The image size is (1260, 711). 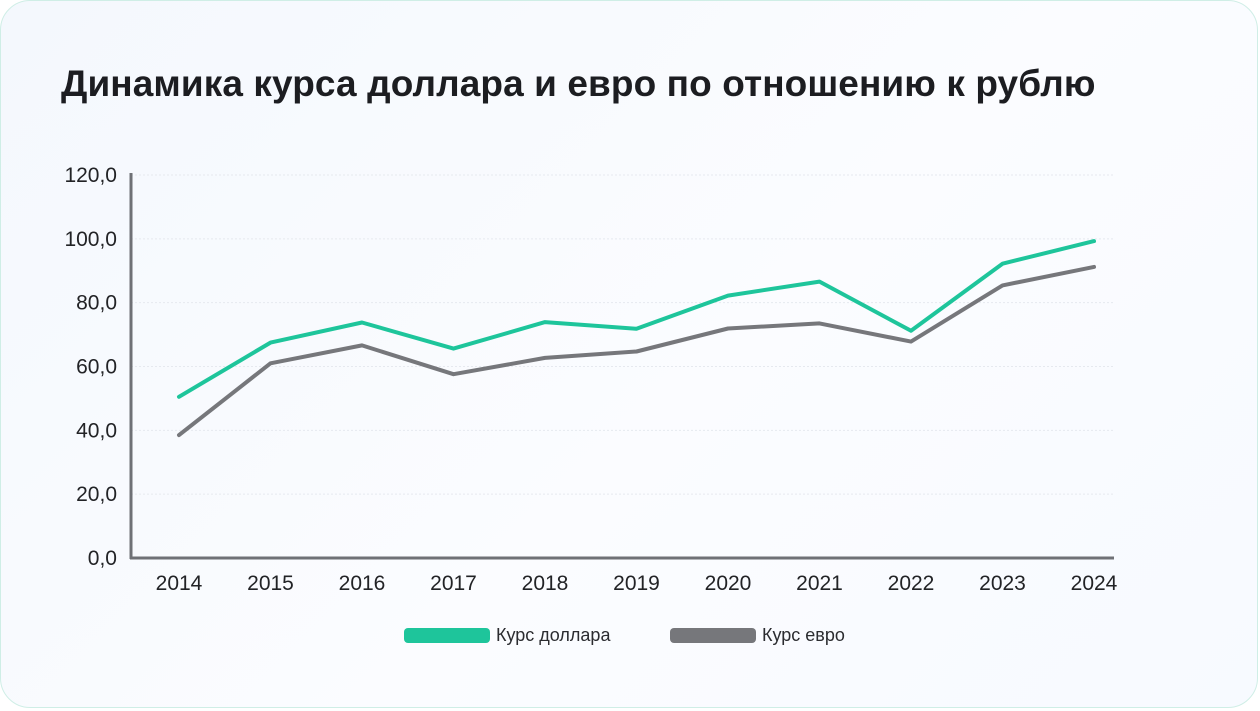 I want to click on x-tick-label: 2018, so click(x=545, y=583).